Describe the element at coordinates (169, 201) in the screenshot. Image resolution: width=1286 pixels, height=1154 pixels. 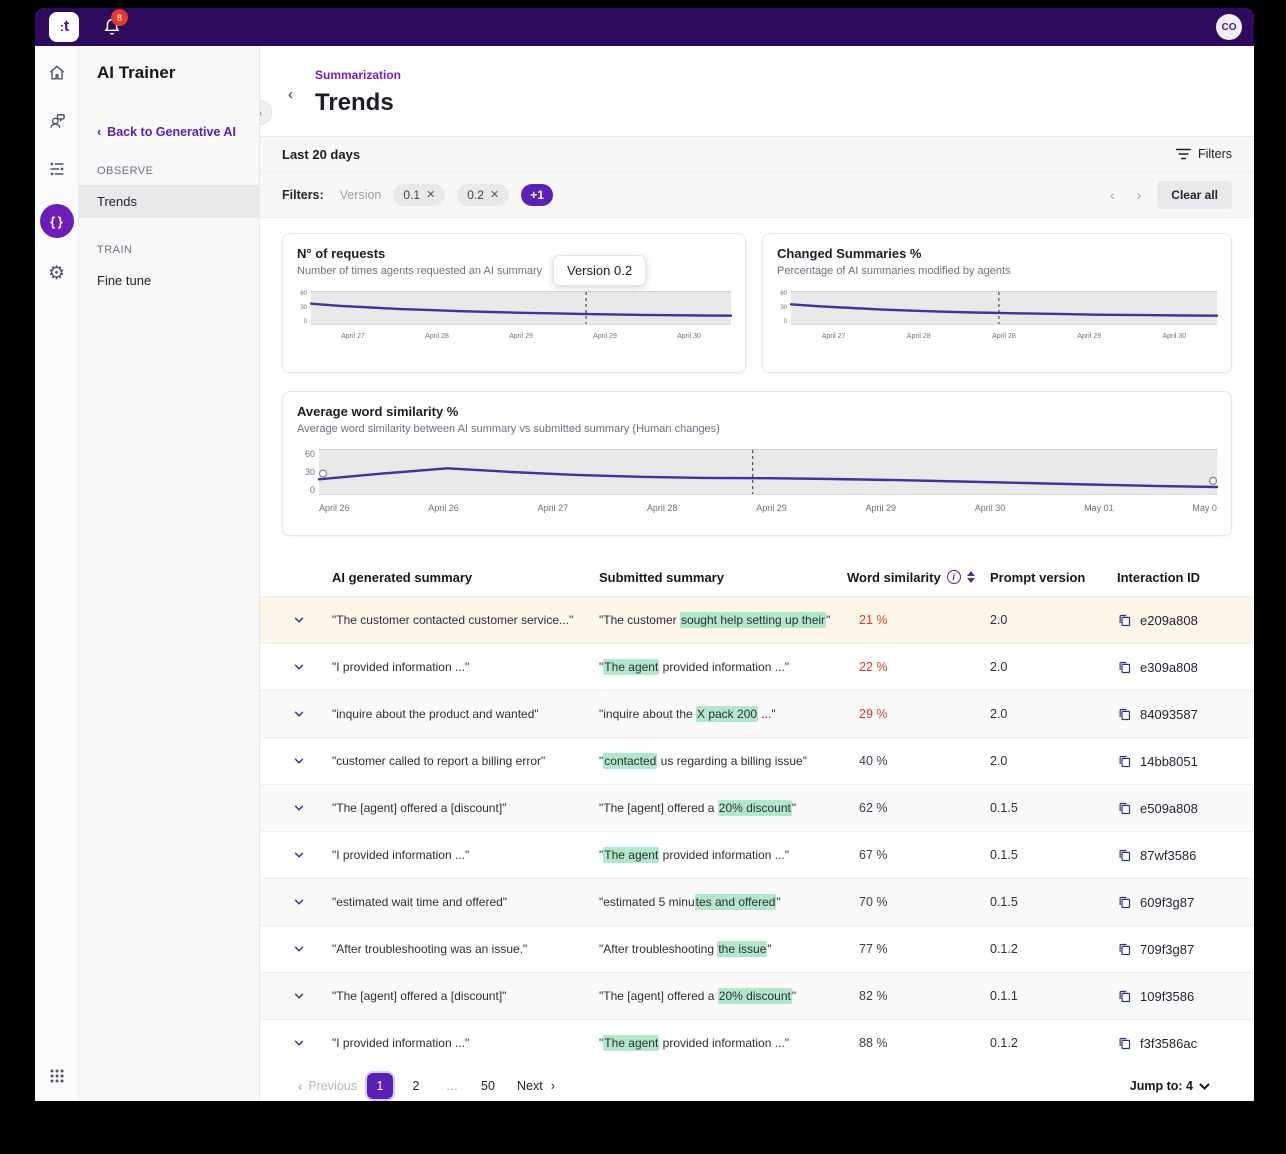
I see `sidebar-item-trends: Trends` at that location.